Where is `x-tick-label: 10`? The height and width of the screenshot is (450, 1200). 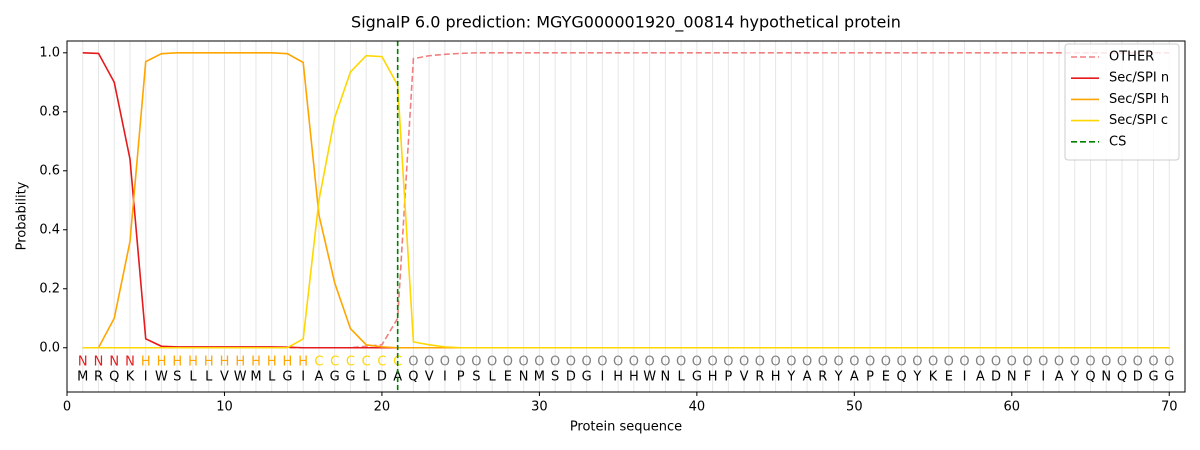
x-tick-label: 10 is located at coordinates (224, 407).